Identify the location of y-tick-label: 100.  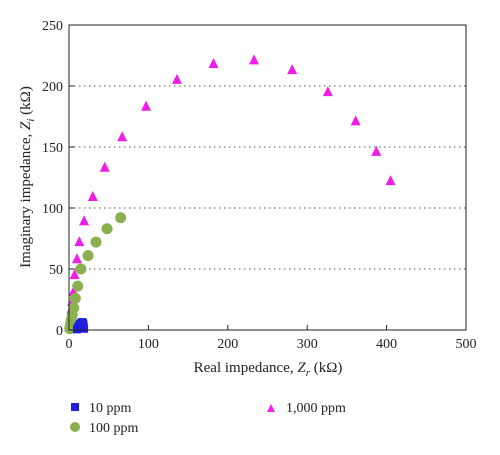
(52, 209).